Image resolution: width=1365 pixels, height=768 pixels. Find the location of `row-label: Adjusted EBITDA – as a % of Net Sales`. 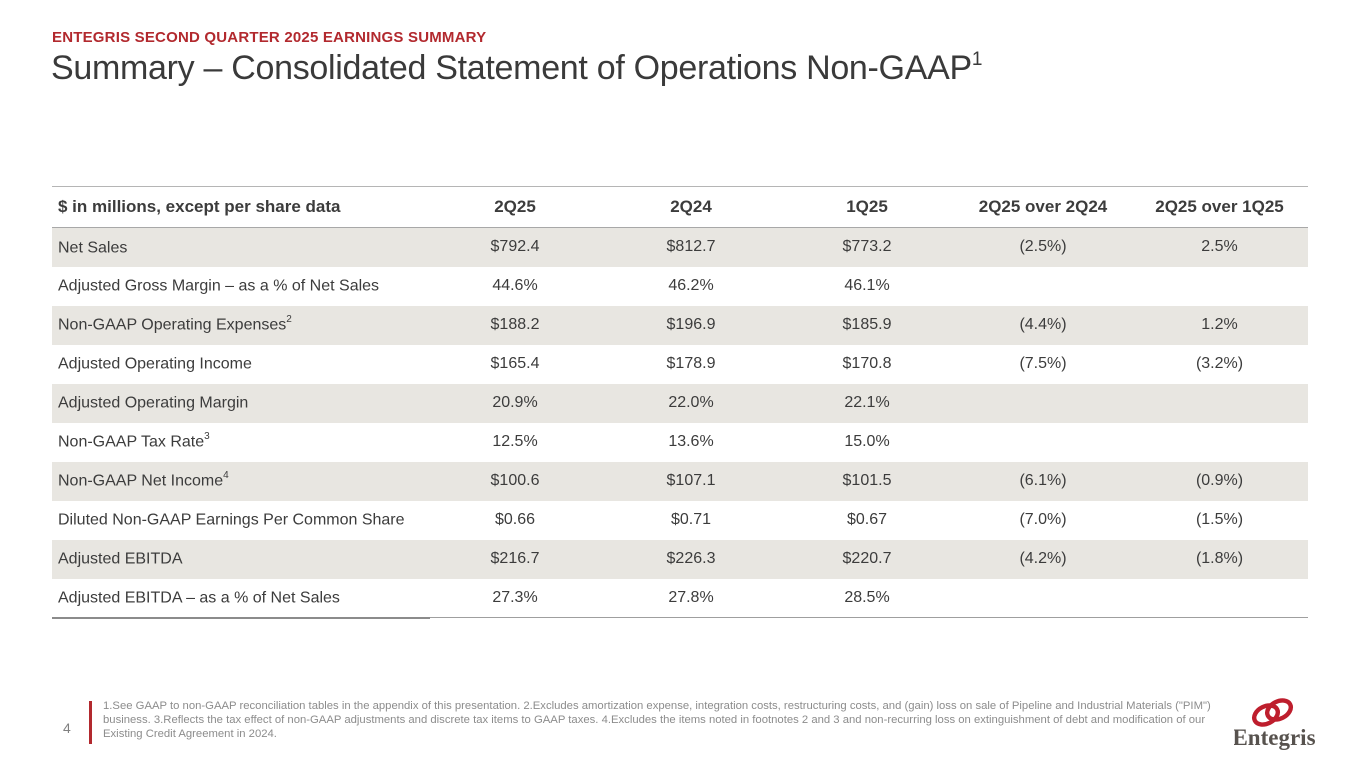

row-label: Adjusted EBITDA – as a % of Net Sales is located at coordinates (199, 598).